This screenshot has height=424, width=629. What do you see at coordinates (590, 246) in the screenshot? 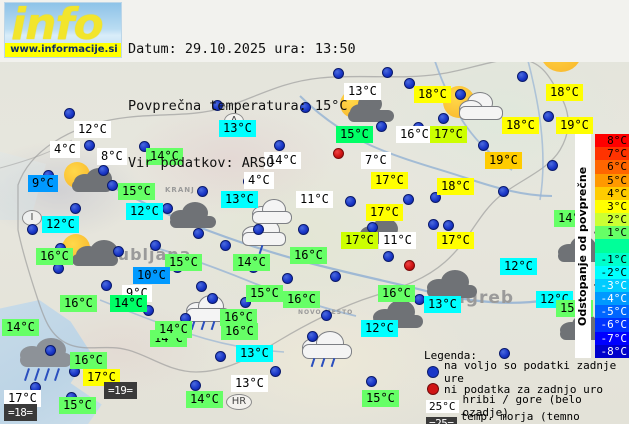
I see `color-scale-title: Odstopanje od povprečne temperature:` at bounding box center [590, 246].